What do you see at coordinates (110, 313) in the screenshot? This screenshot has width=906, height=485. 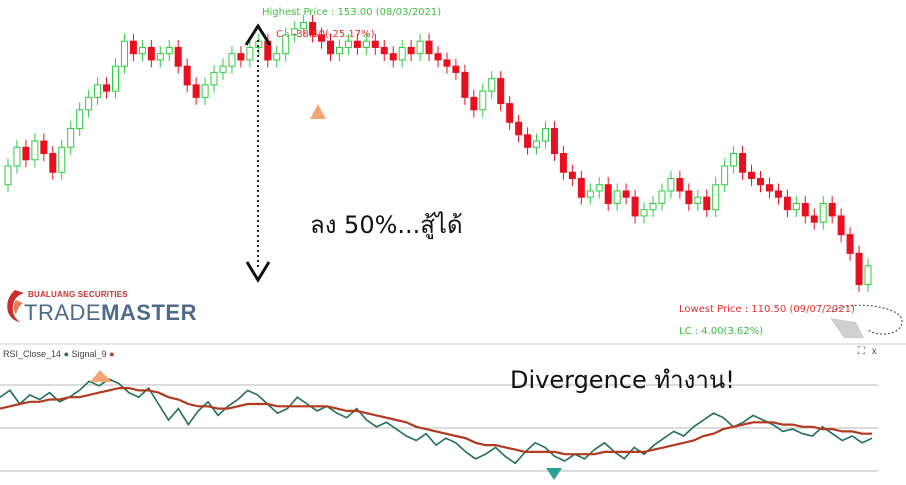 I see `brand-product-name: TRADEMASTER` at bounding box center [110, 313].